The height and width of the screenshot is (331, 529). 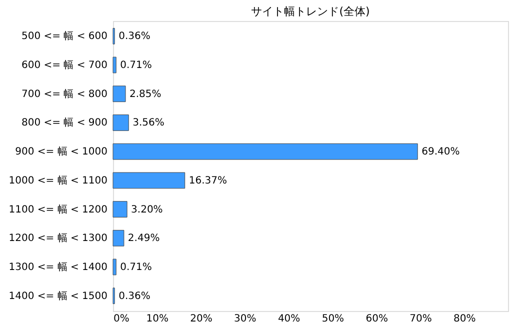 What do you see at coordinates (207, 180) in the screenshot?
I see `data-label: 16.37%` at bounding box center [207, 180].